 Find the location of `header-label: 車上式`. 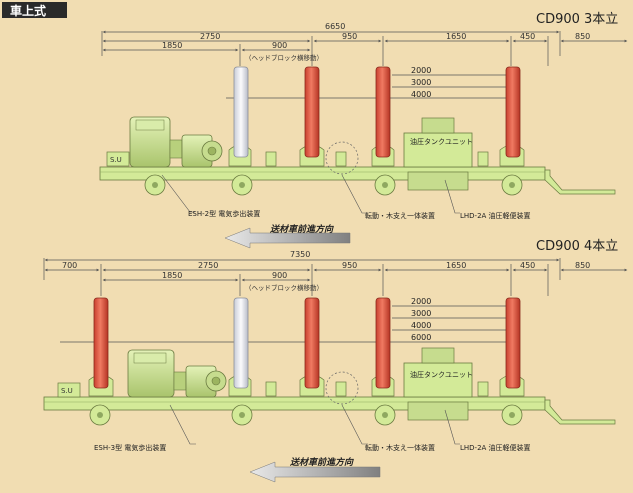

header-label: 車上式 is located at coordinates (28, 10).